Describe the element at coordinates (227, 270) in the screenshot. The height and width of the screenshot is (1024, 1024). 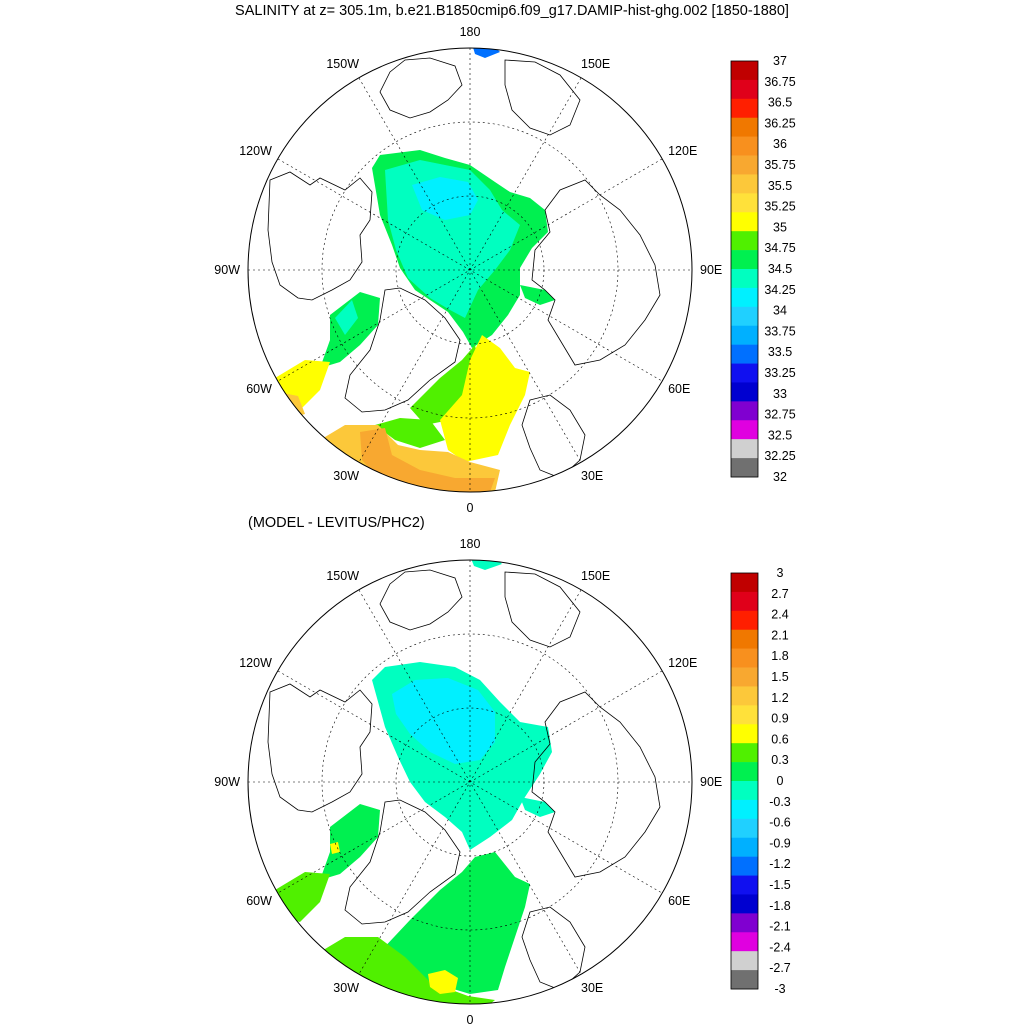
I see `longitude-label: 90W` at that location.